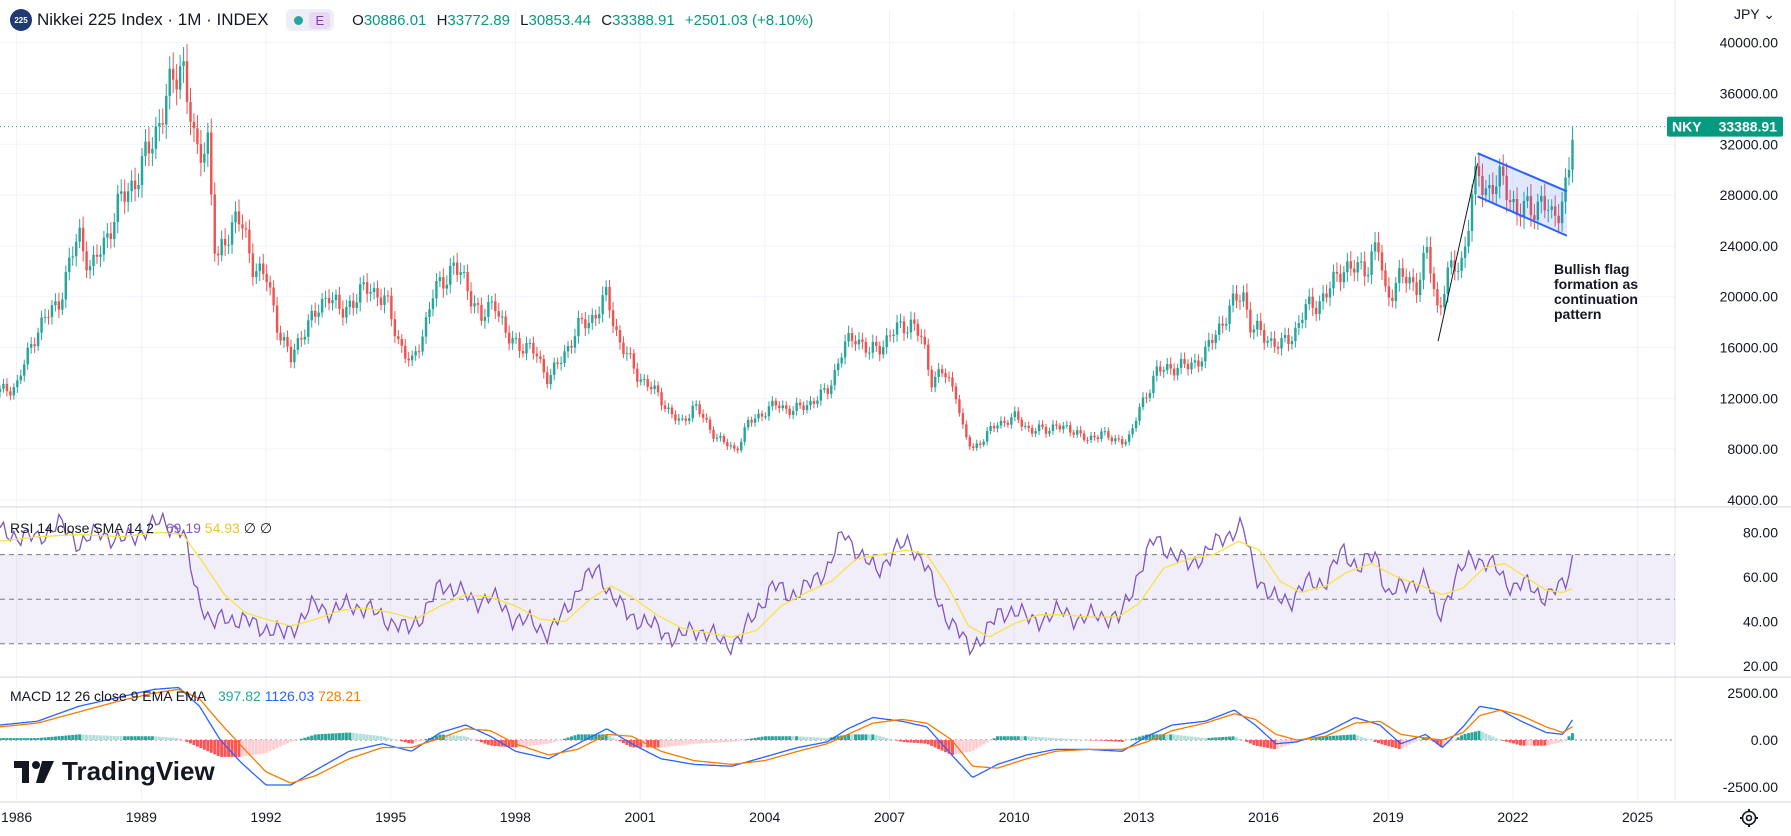 This screenshot has width=1791, height=836. What do you see at coordinates (1749, 818) in the screenshot?
I see `settings-gear-icon` at bounding box center [1749, 818].